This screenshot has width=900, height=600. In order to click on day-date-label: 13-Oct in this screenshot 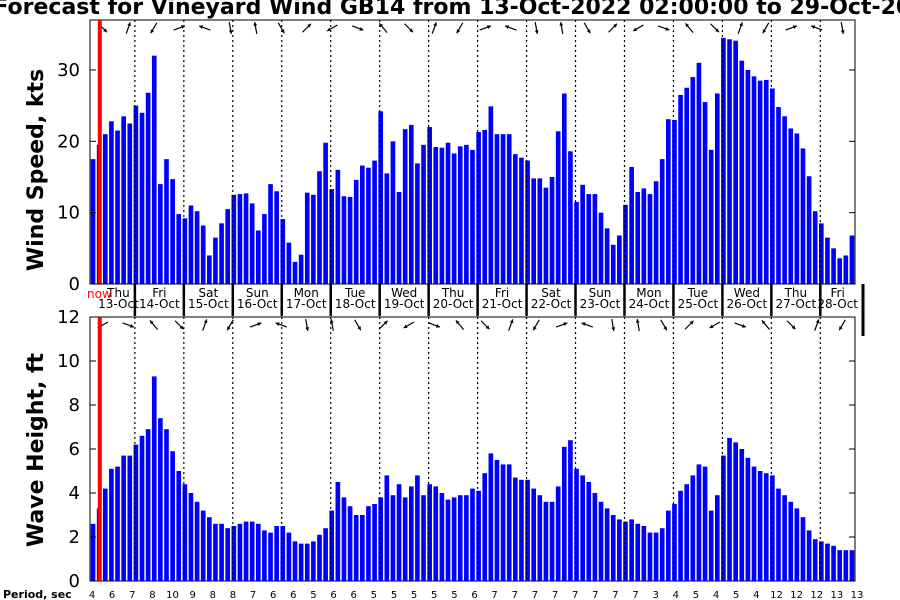, I will do `click(118, 304)`.